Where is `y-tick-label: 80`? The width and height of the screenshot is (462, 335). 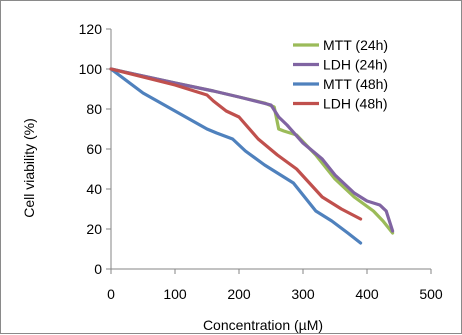
y-tick-label: 80 is located at coordinates (94, 109).